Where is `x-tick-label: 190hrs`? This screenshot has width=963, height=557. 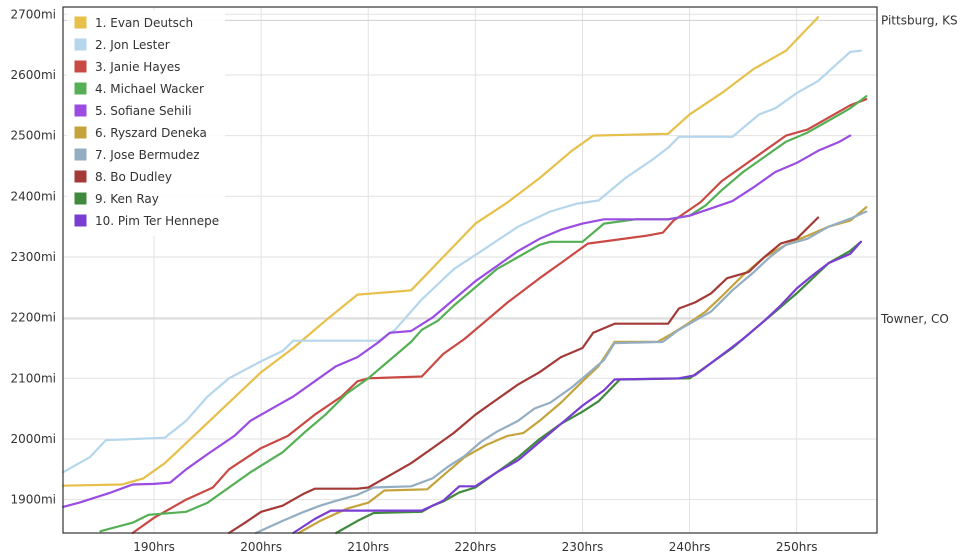 x-tick-label: 190hrs is located at coordinates (154, 547).